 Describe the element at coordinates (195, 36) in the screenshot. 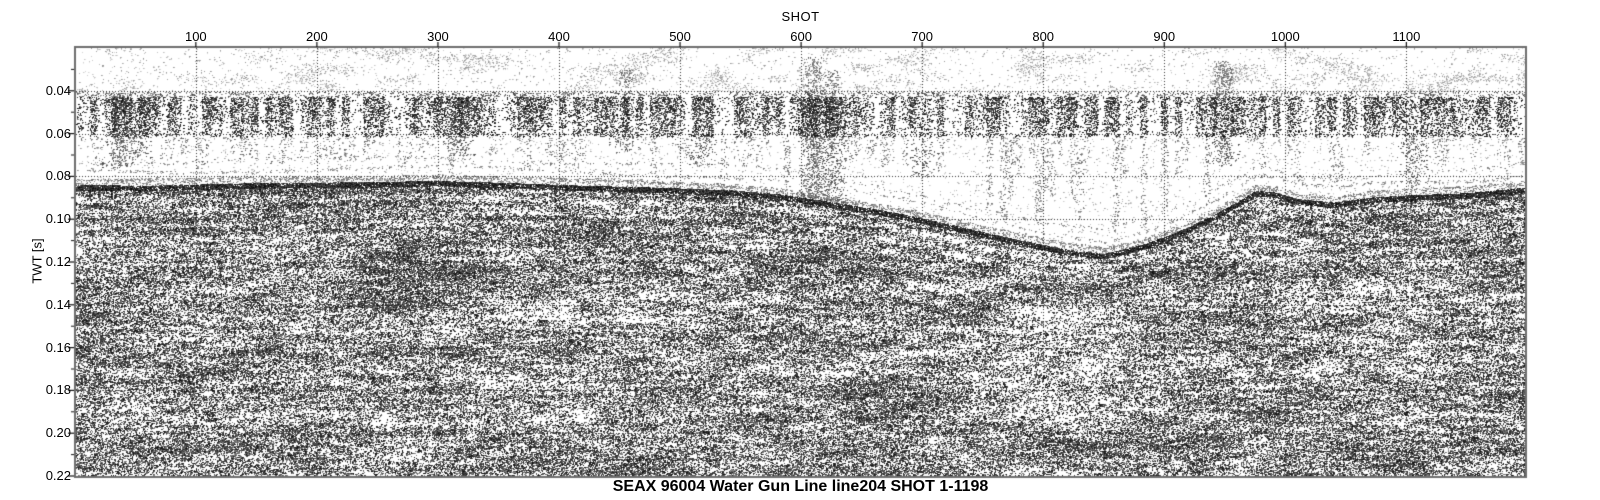

I see `x-tick-label: 100` at that location.